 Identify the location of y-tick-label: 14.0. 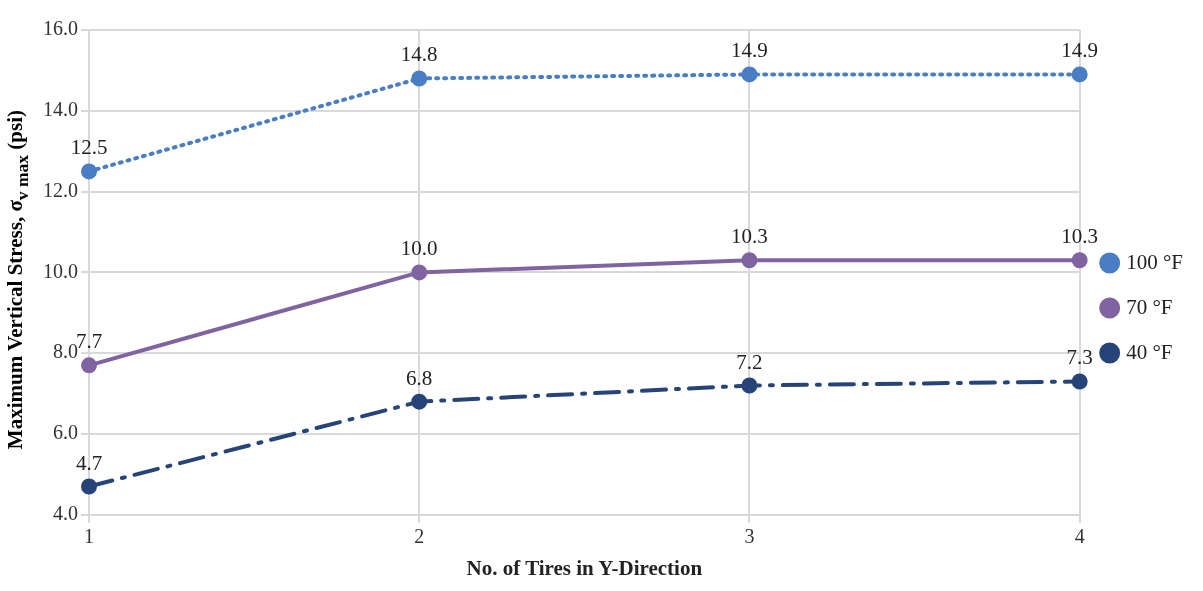
(60, 109).